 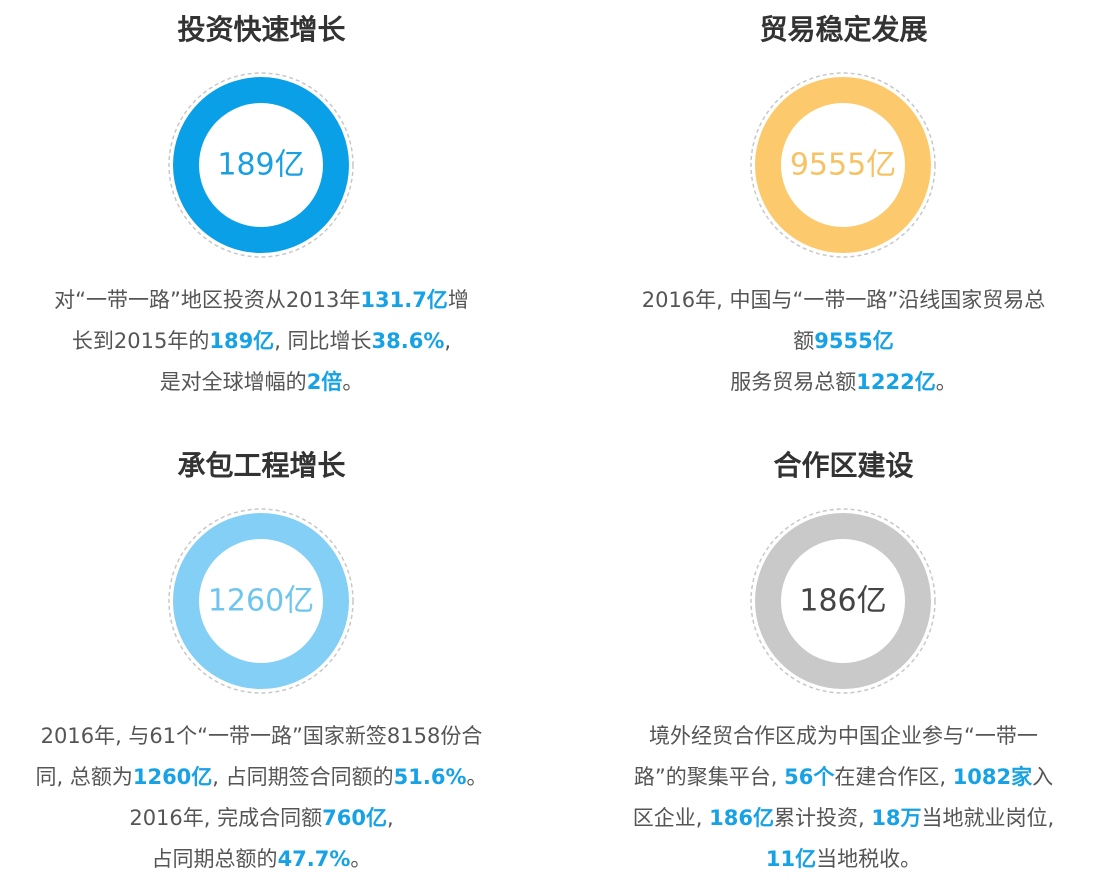 What do you see at coordinates (324, 382) in the screenshot?
I see `highlight: 2倍` at bounding box center [324, 382].